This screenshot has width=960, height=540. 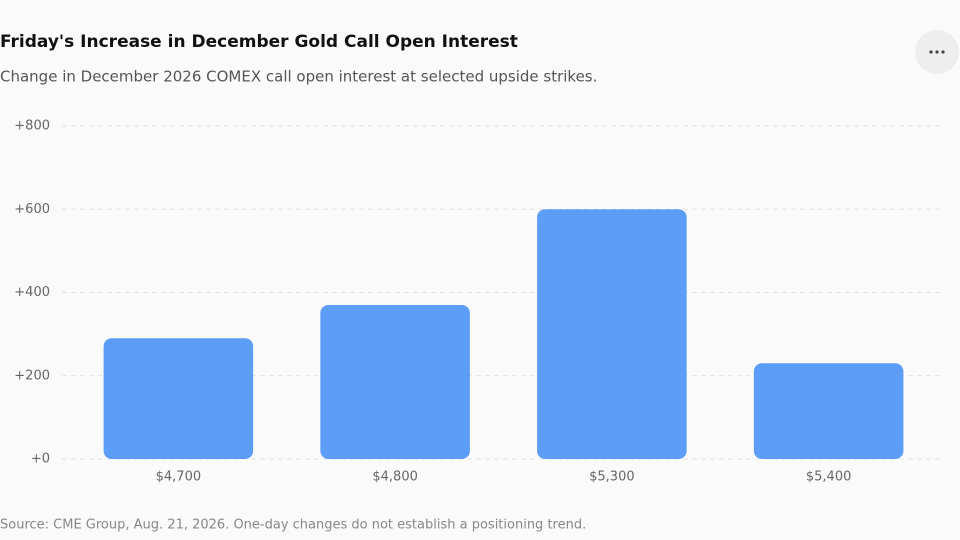 I want to click on menu-button, so click(x=937, y=52).